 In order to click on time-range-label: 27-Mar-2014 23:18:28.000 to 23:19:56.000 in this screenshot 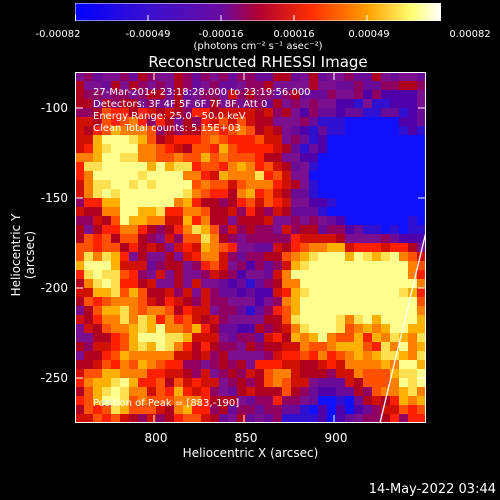, I will do `click(202, 92)`.